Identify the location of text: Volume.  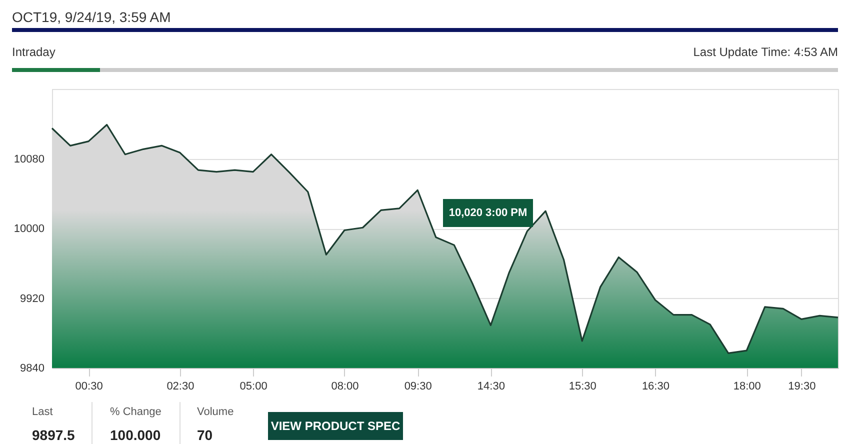
(215, 412).